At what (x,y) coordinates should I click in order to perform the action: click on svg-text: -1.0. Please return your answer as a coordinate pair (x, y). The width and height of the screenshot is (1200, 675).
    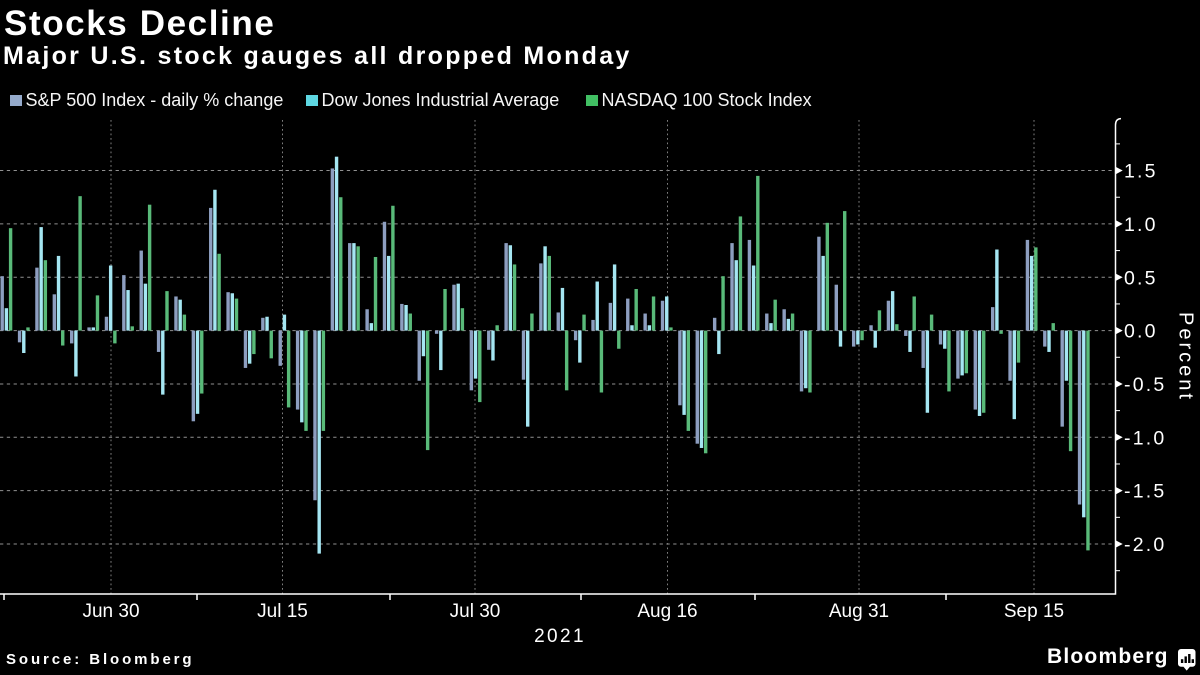
    Looking at the image, I should click on (1145, 438).